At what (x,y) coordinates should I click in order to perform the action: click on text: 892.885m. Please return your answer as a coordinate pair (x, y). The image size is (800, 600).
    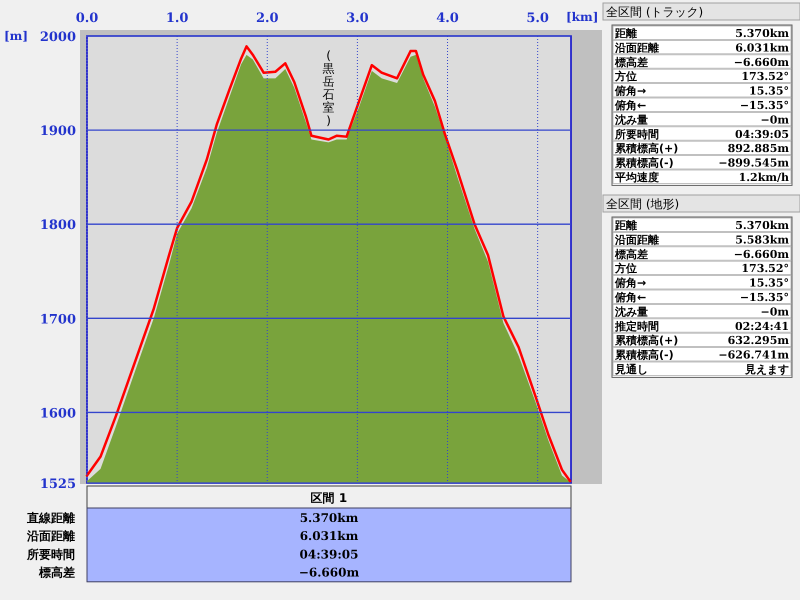
    Looking at the image, I should click on (759, 149).